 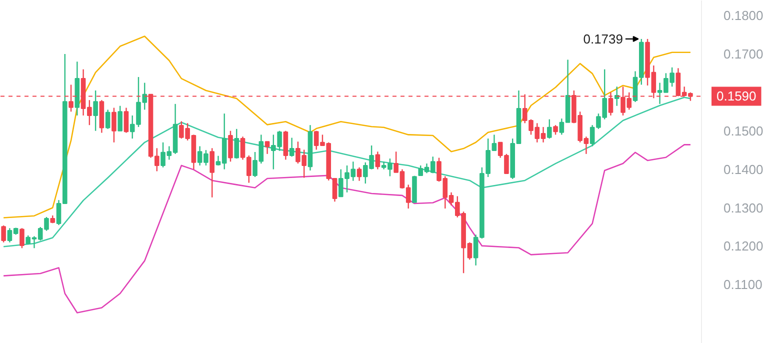 I want to click on y-tick-label: 0.1800, so click(x=744, y=15).